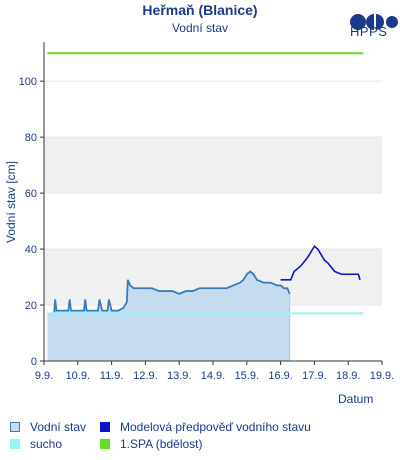 This screenshot has width=400, height=460. Describe the element at coordinates (179, 376) in the screenshot. I see `x-tick-label: 13.9.` at that location.